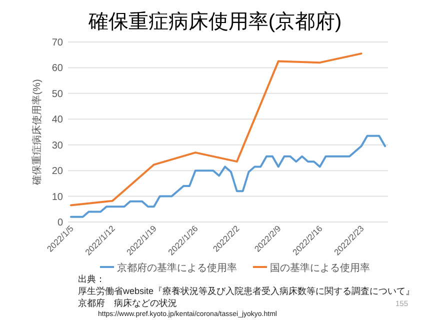 The image size is (427, 320). I want to click on y-tick-label: 0, so click(60, 223).